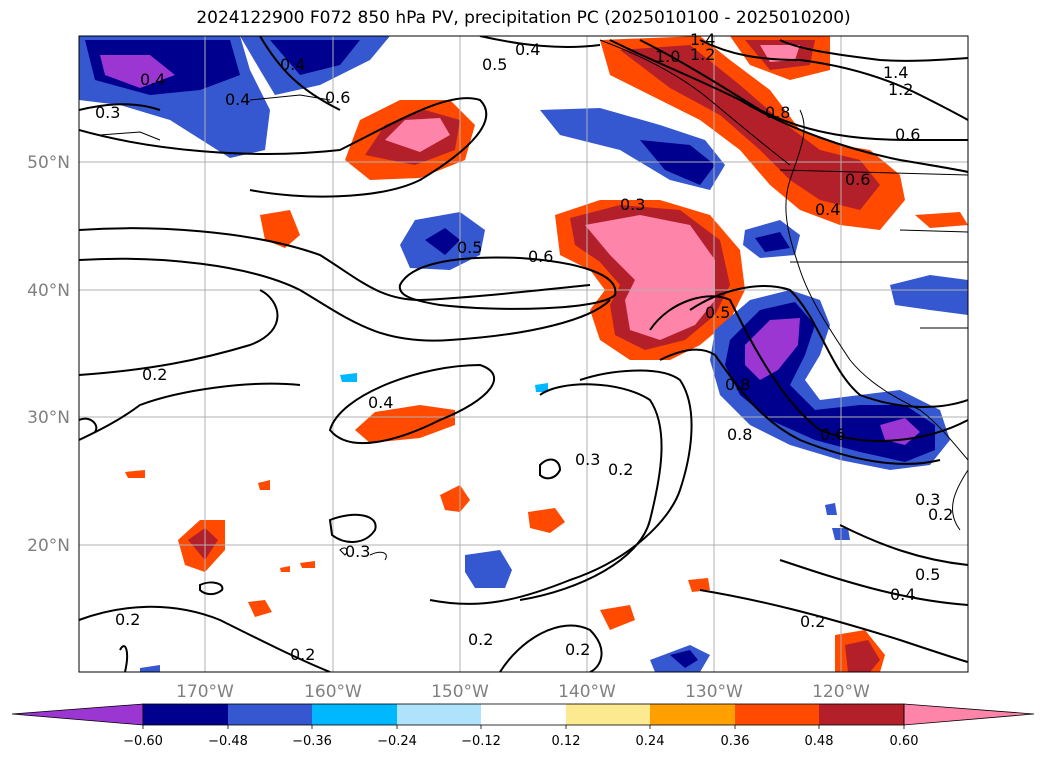 The width and height of the screenshot is (1047, 765). Describe the element at coordinates (48, 418) in the screenshot. I see `lat-label: 30°N` at that location.